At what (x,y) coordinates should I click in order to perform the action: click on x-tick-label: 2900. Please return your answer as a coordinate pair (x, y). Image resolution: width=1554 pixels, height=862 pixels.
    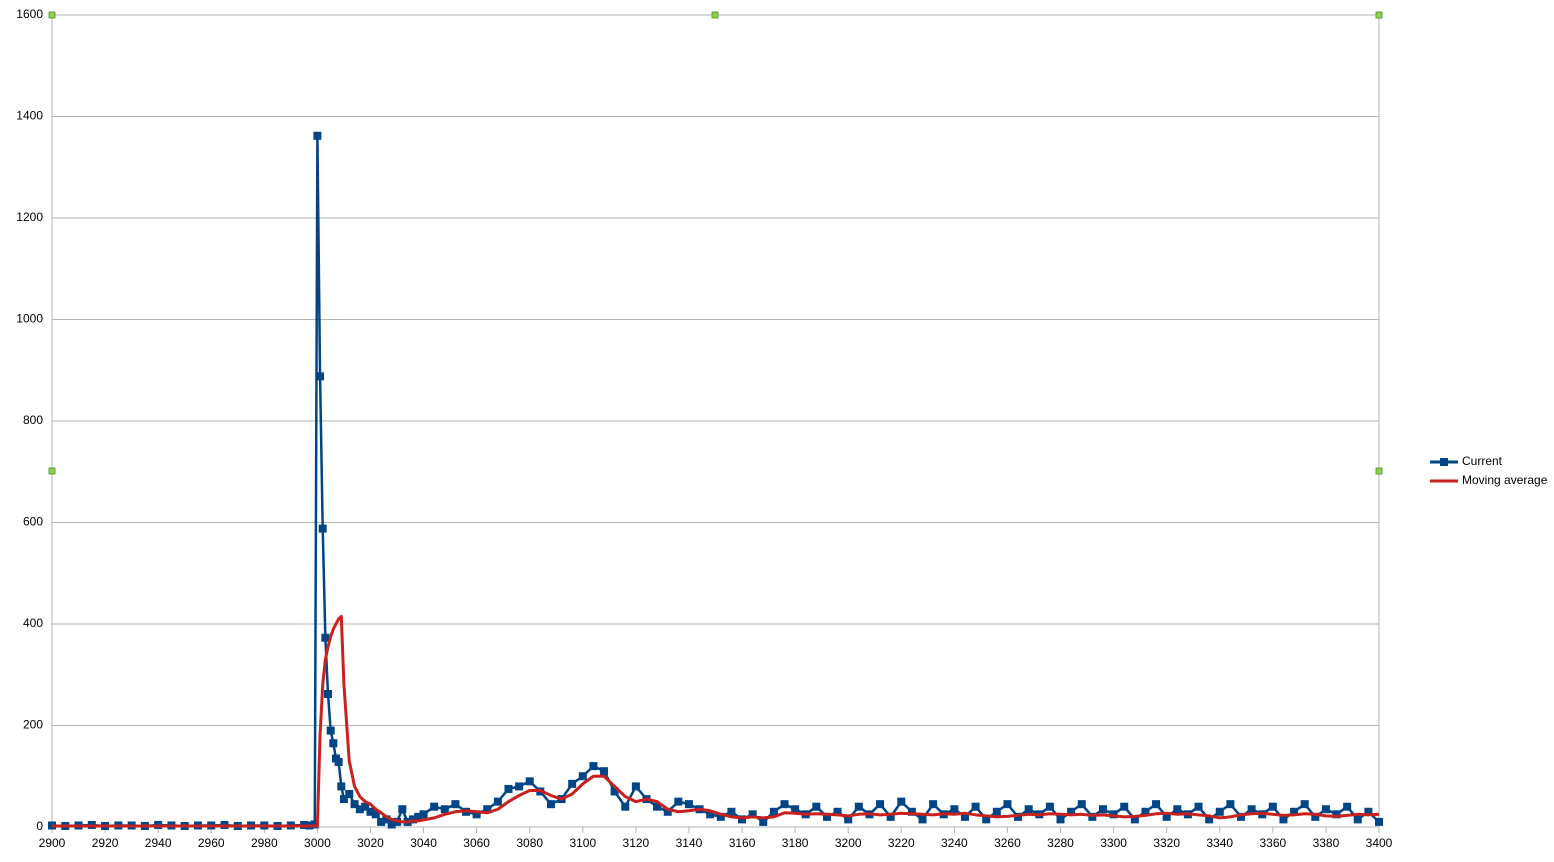
    Looking at the image, I should click on (52, 843).